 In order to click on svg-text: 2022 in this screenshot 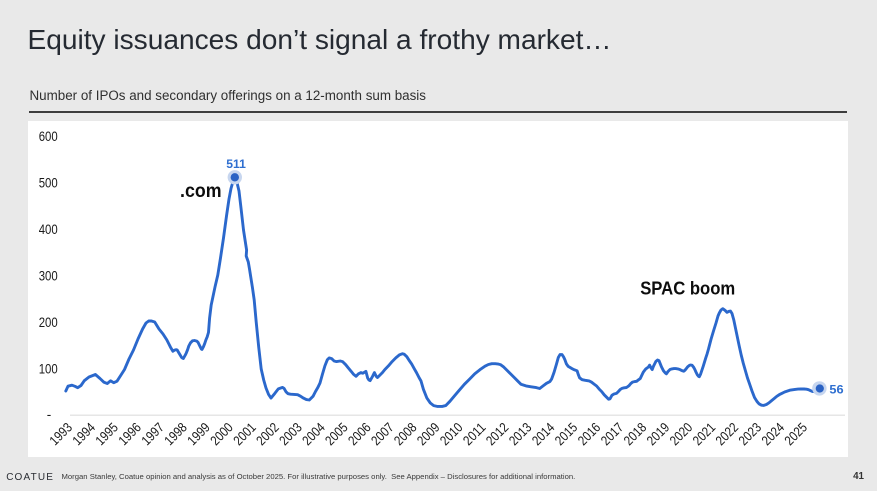, I will do `click(727, 434)`.